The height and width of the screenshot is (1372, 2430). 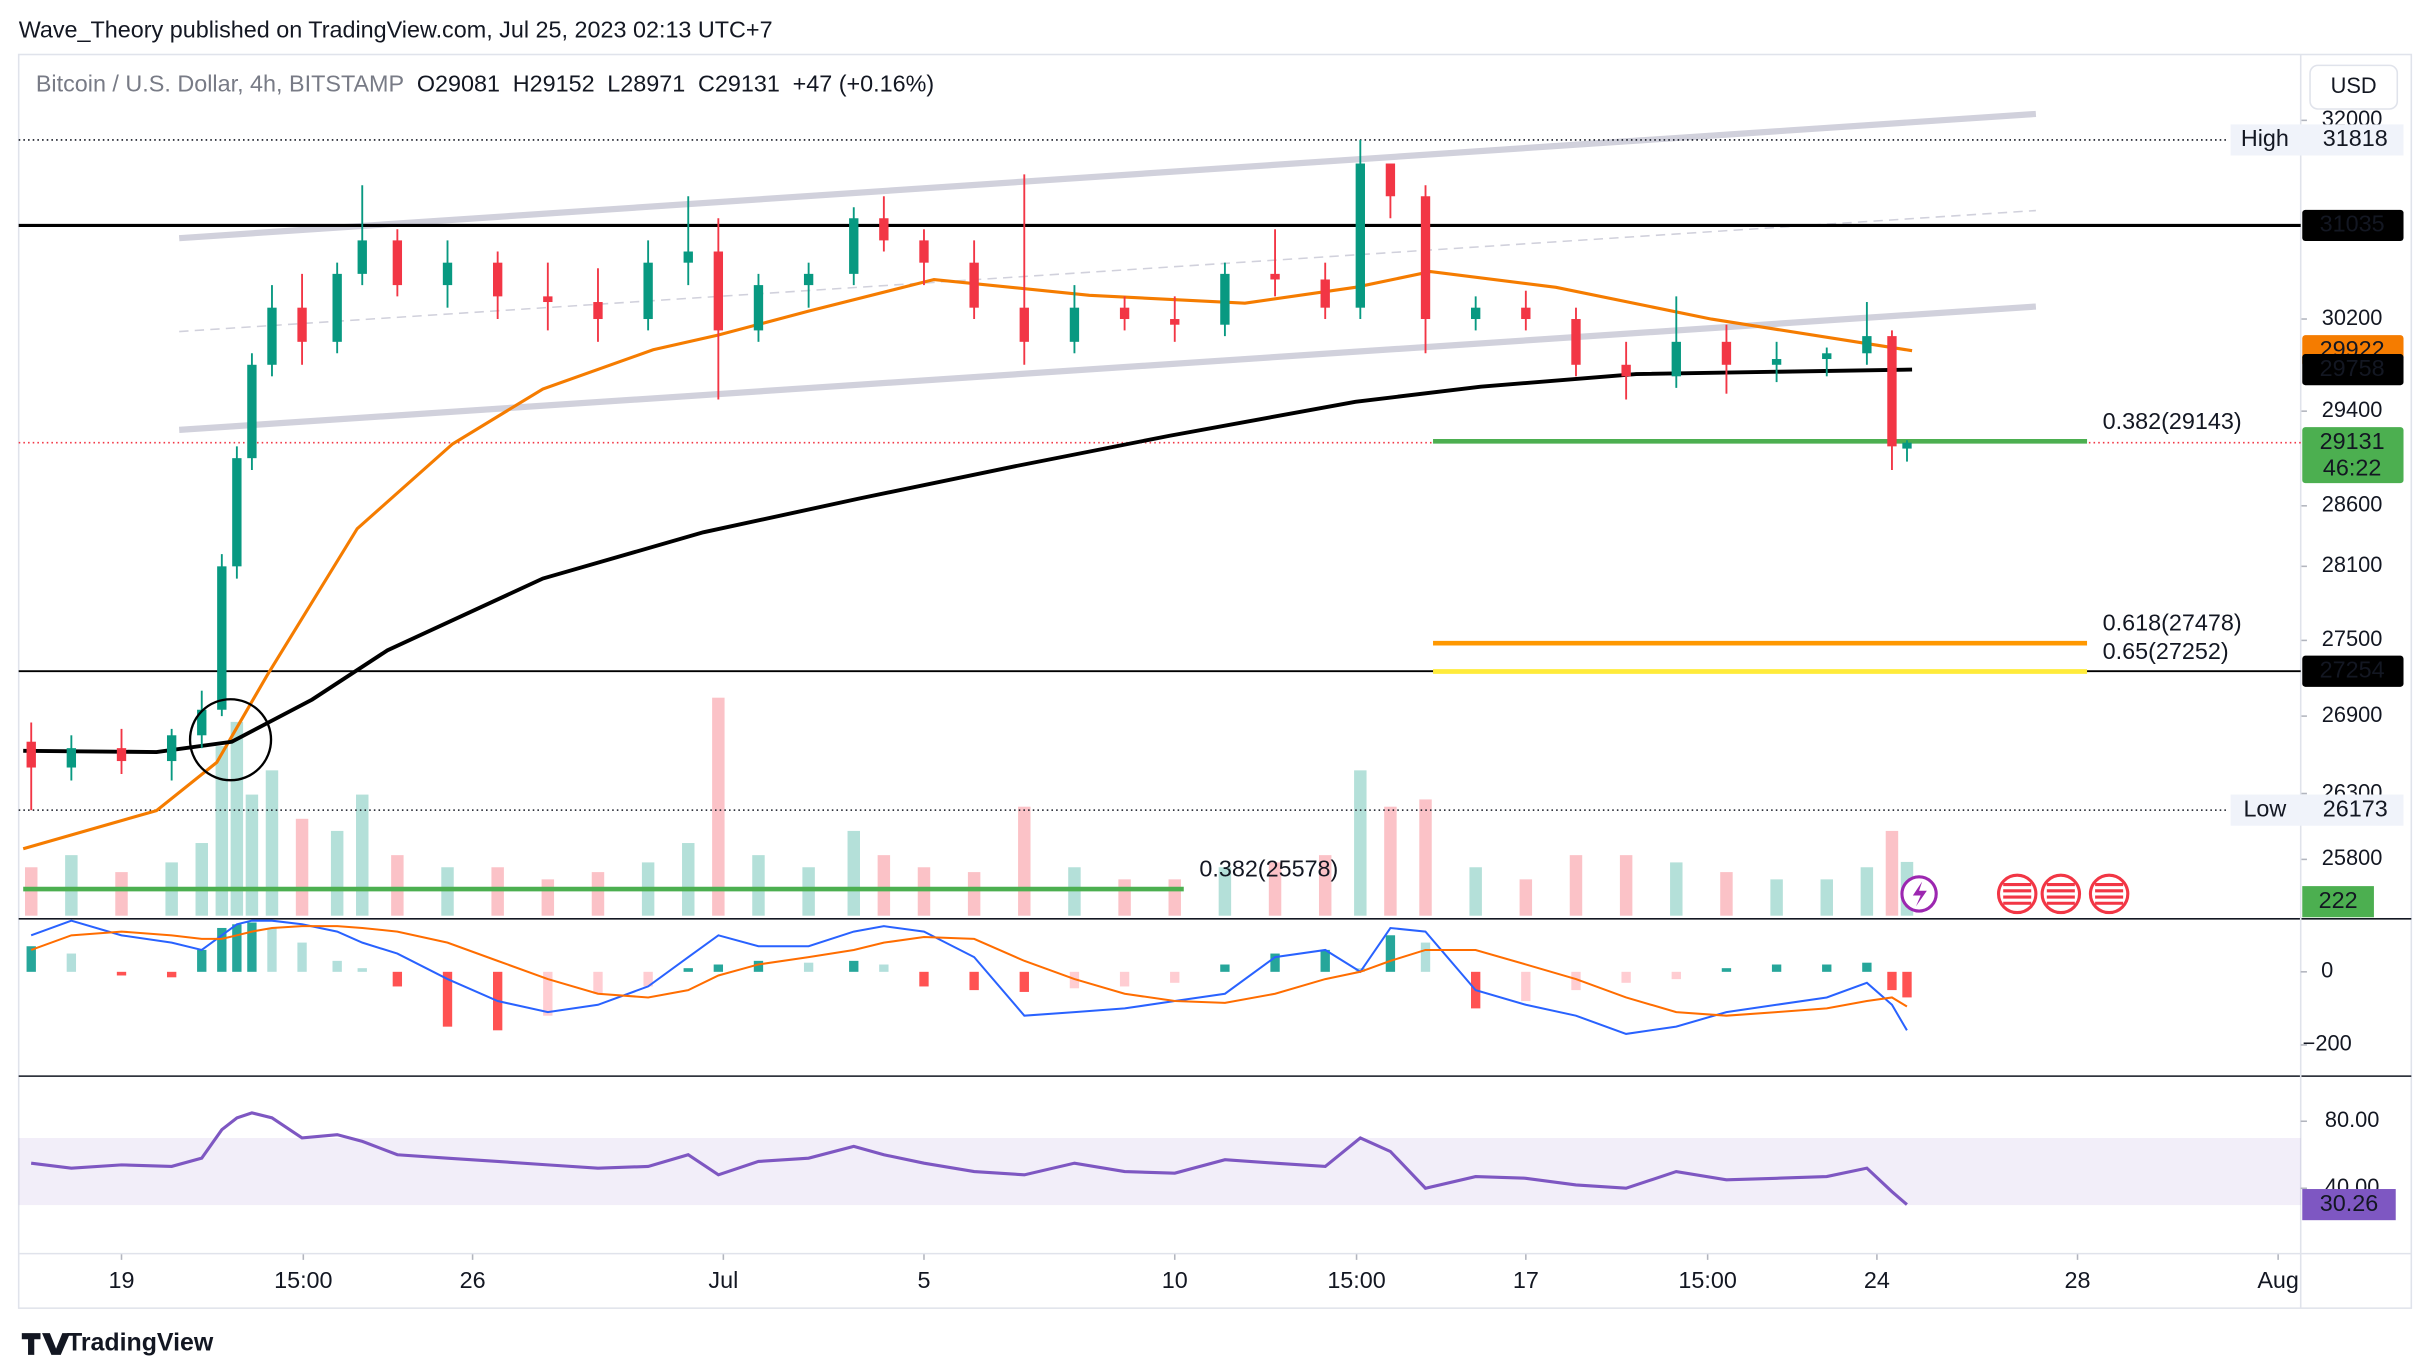 What do you see at coordinates (2352, 467) in the screenshot?
I see `countdown: 46:22` at bounding box center [2352, 467].